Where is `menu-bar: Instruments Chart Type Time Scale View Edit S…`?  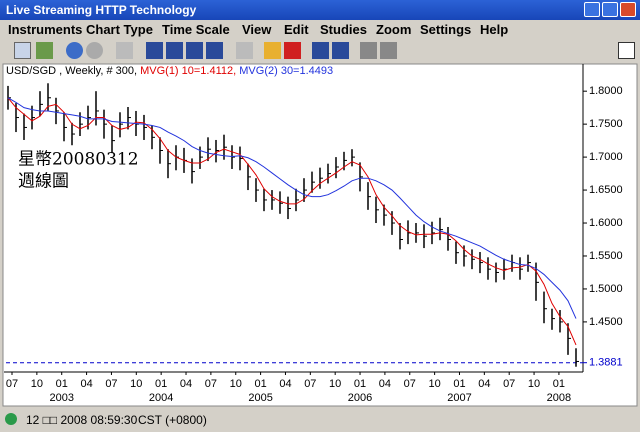 menu-bar: Instruments Chart Type Time Scale View Edit S… is located at coordinates (320, 30).